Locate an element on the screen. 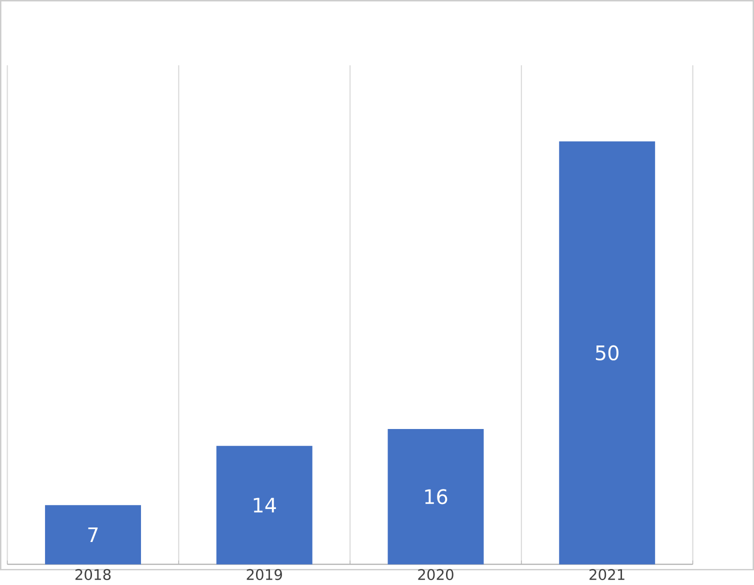 The height and width of the screenshot is (585, 754). data-label: 16 is located at coordinates (436, 496).